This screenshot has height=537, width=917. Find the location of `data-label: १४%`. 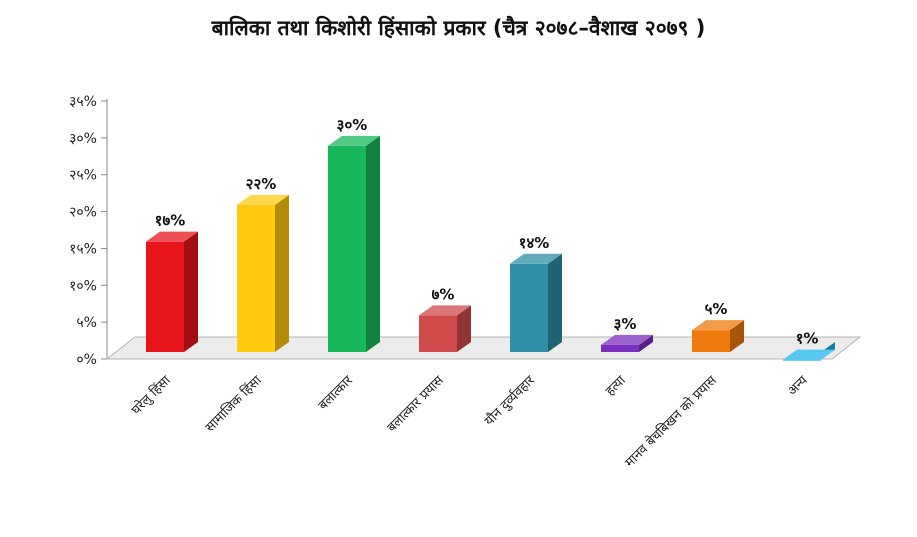

data-label: १४% is located at coordinates (534, 243).